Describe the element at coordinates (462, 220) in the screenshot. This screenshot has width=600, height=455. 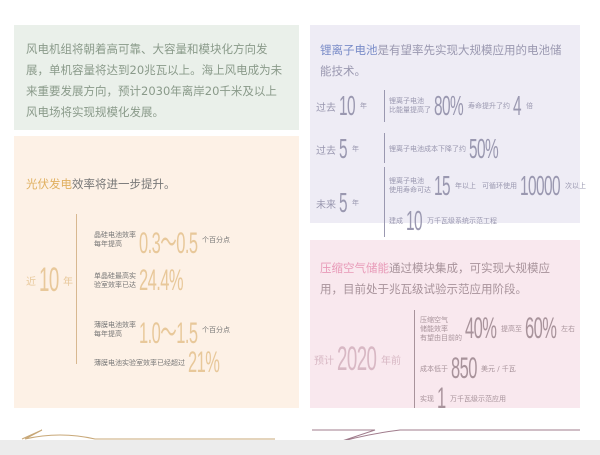
I see `detail-unit3: 万千瓦级系统示范工程` at that location.